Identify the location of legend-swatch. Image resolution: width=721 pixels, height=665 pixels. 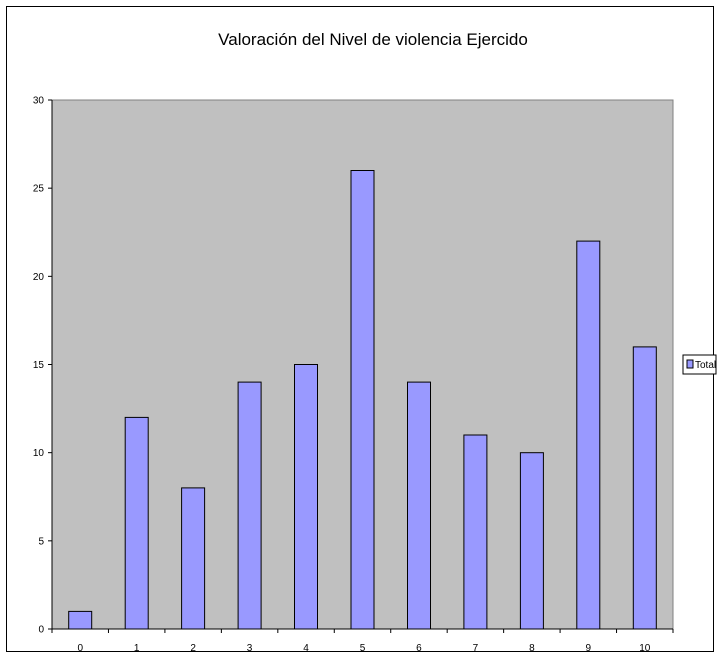
(690, 364).